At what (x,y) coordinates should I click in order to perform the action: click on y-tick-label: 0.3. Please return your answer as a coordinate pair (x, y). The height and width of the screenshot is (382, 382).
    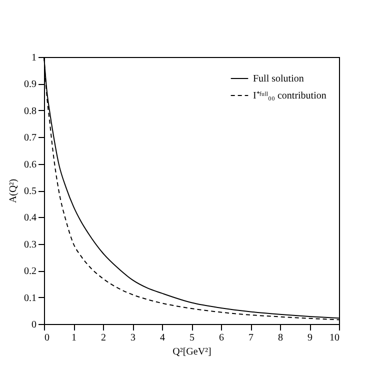
    Looking at the image, I should click on (30, 244).